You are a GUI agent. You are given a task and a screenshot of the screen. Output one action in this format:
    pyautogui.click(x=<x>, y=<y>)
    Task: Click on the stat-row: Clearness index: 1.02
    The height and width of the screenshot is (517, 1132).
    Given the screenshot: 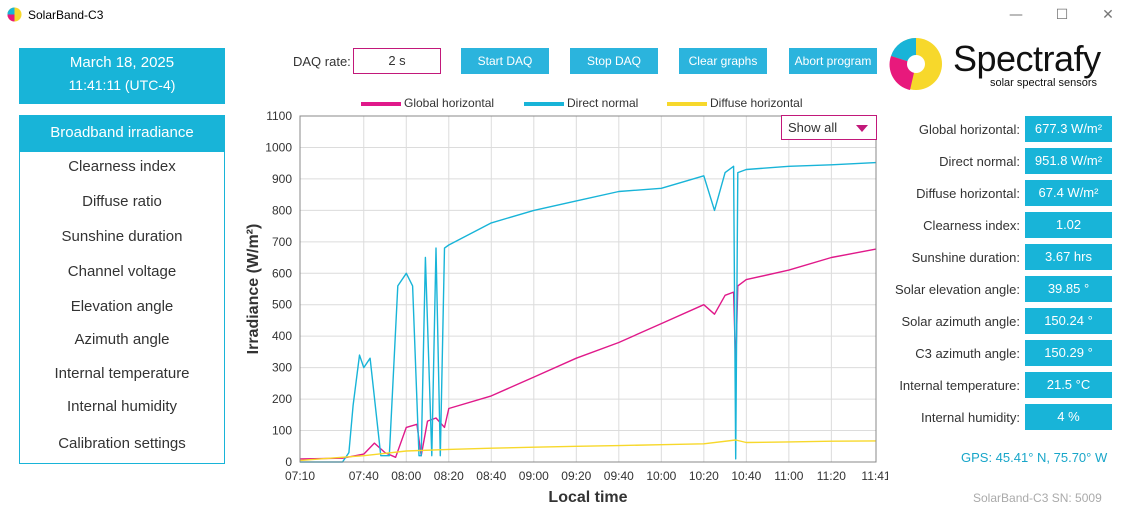 What is the action you would take?
    pyautogui.click(x=996, y=225)
    